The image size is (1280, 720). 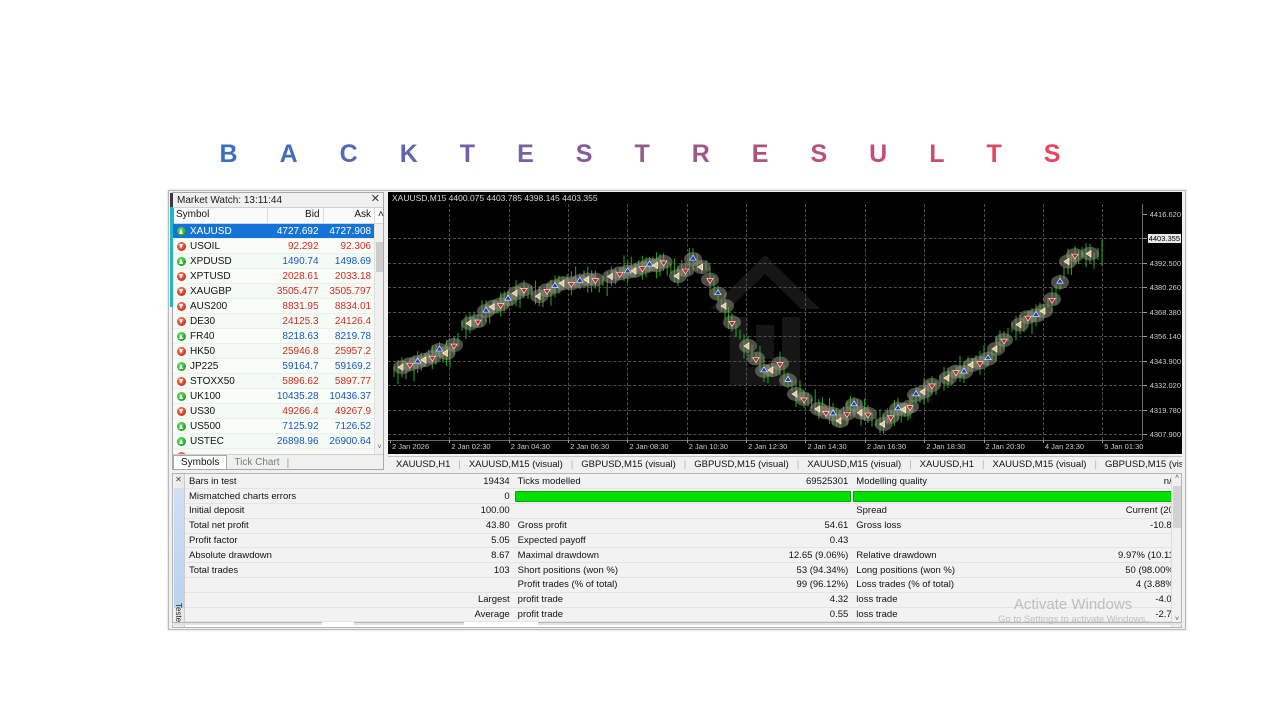 What do you see at coordinates (172, 257) in the screenshot?
I see `window-edge-accent` at bounding box center [172, 257].